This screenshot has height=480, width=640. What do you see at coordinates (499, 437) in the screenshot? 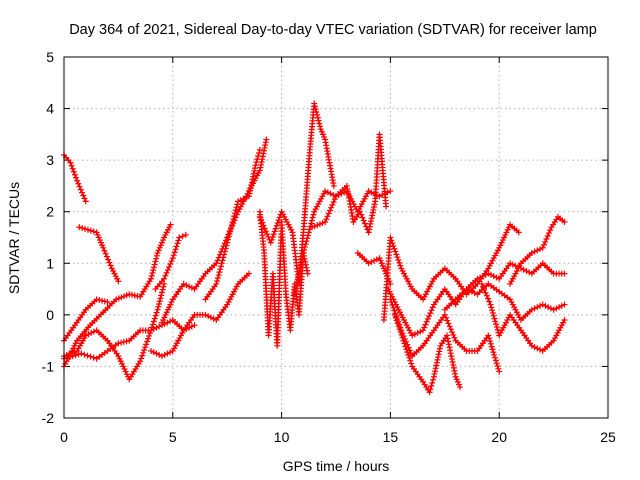
I see `x-tick-label: 20` at bounding box center [499, 437].